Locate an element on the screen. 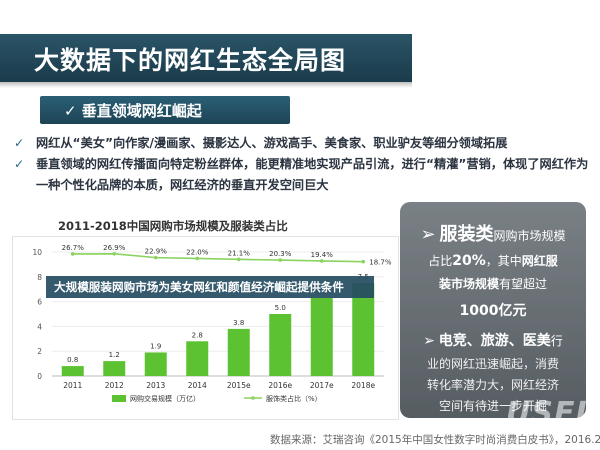  overlay-banner-text: 大规模服装网购市场为美女网红和颜值经济崛起提供条件 is located at coordinates (199, 287).